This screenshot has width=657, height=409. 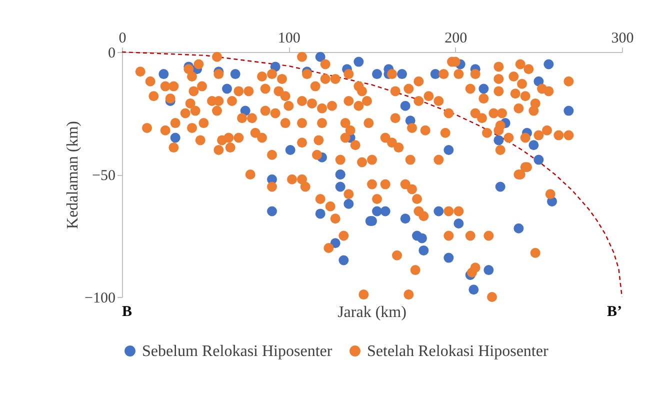 What do you see at coordinates (112, 54) in the screenshot?
I see `y-tick-label: 0` at bounding box center [112, 54].